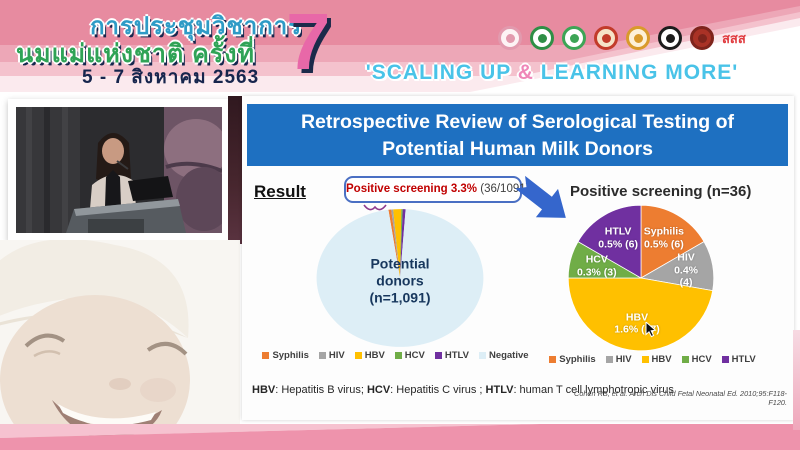 The width and height of the screenshot is (800, 450). I want to click on bottom-pink-band, so click(400, 437).